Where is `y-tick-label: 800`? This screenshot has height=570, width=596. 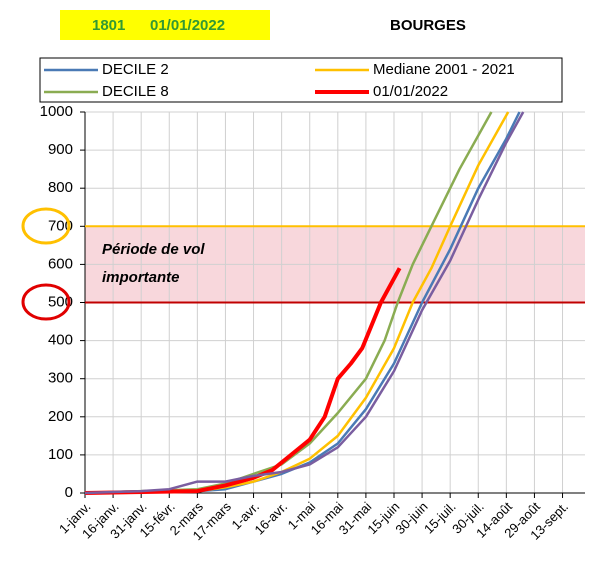
y-tick-label: 800 is located at coordinates (60, 187).